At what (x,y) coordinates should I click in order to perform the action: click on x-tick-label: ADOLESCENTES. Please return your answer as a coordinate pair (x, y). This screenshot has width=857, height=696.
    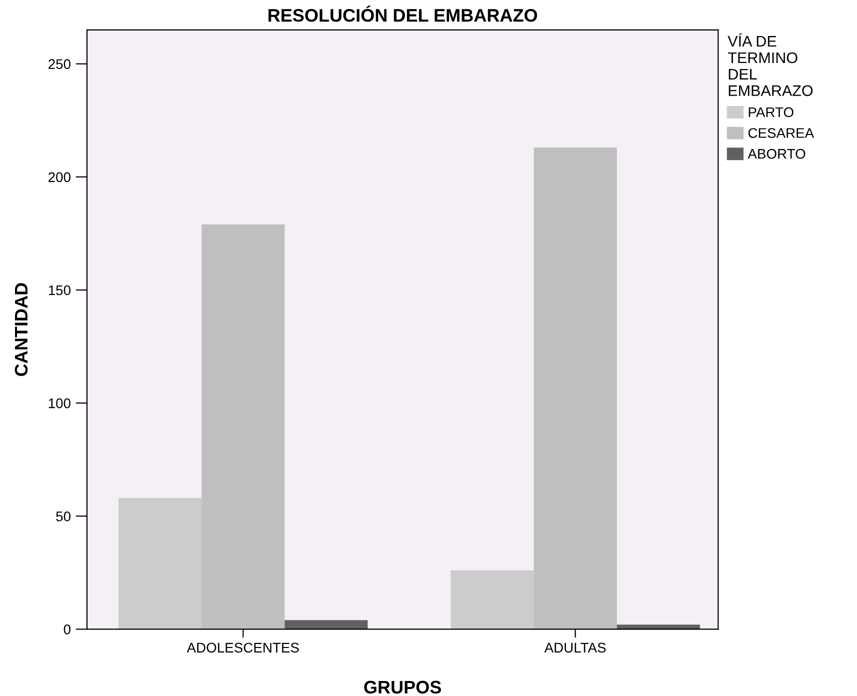
    Looking at the image, I should click on (242, 647).